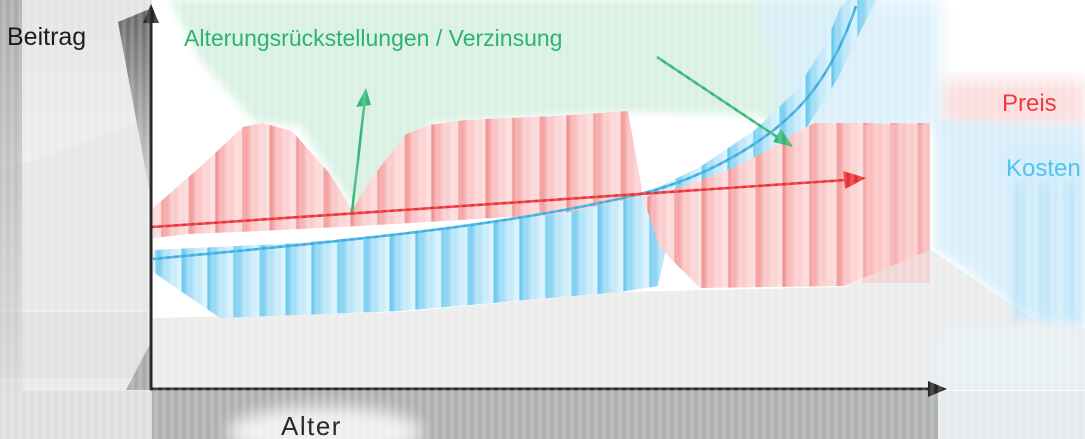 The width and height of the screenshot is (1085, 439). Describe the element at coordinates (311, 425) in the screenshot. I see `x-axis-label: Alter` at that location.